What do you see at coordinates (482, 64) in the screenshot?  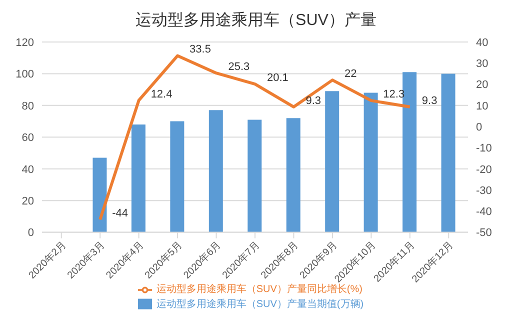 I see `y2-tick-label: 30` at bounding box center [482, 64].